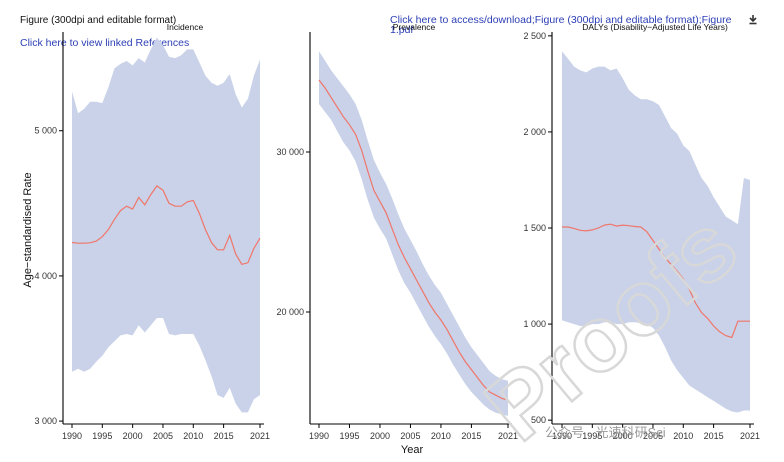  I want to click on y-tick-label: 30 000, so click(290, 152).